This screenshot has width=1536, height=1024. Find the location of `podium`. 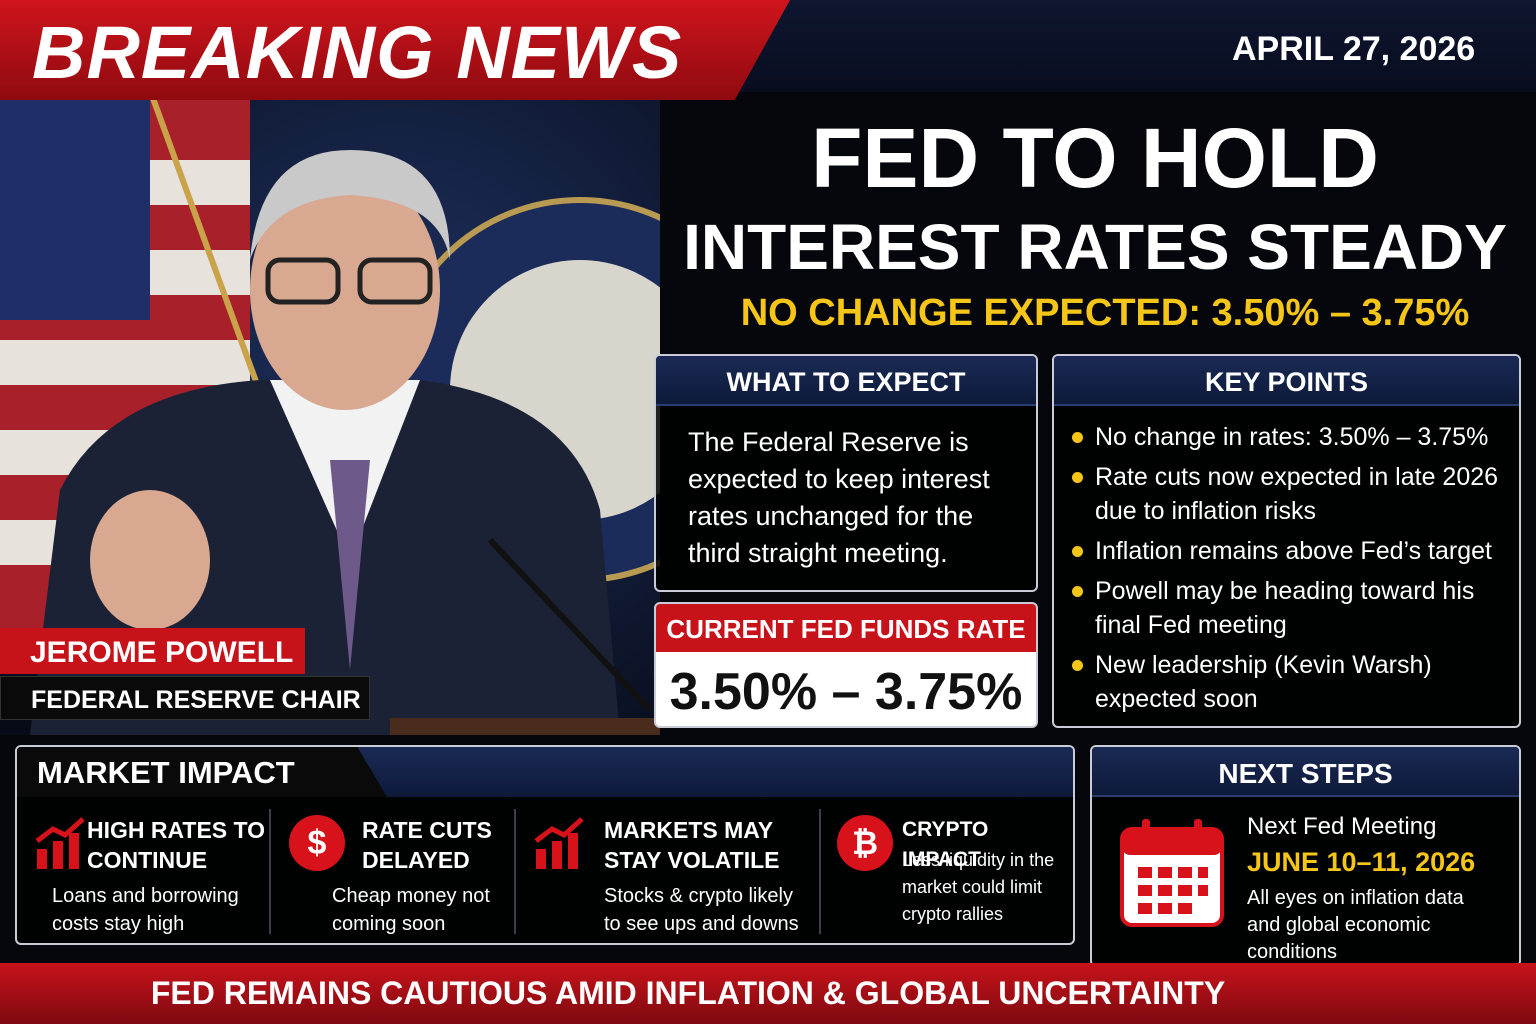

podium is located at coordinates (525, 726).